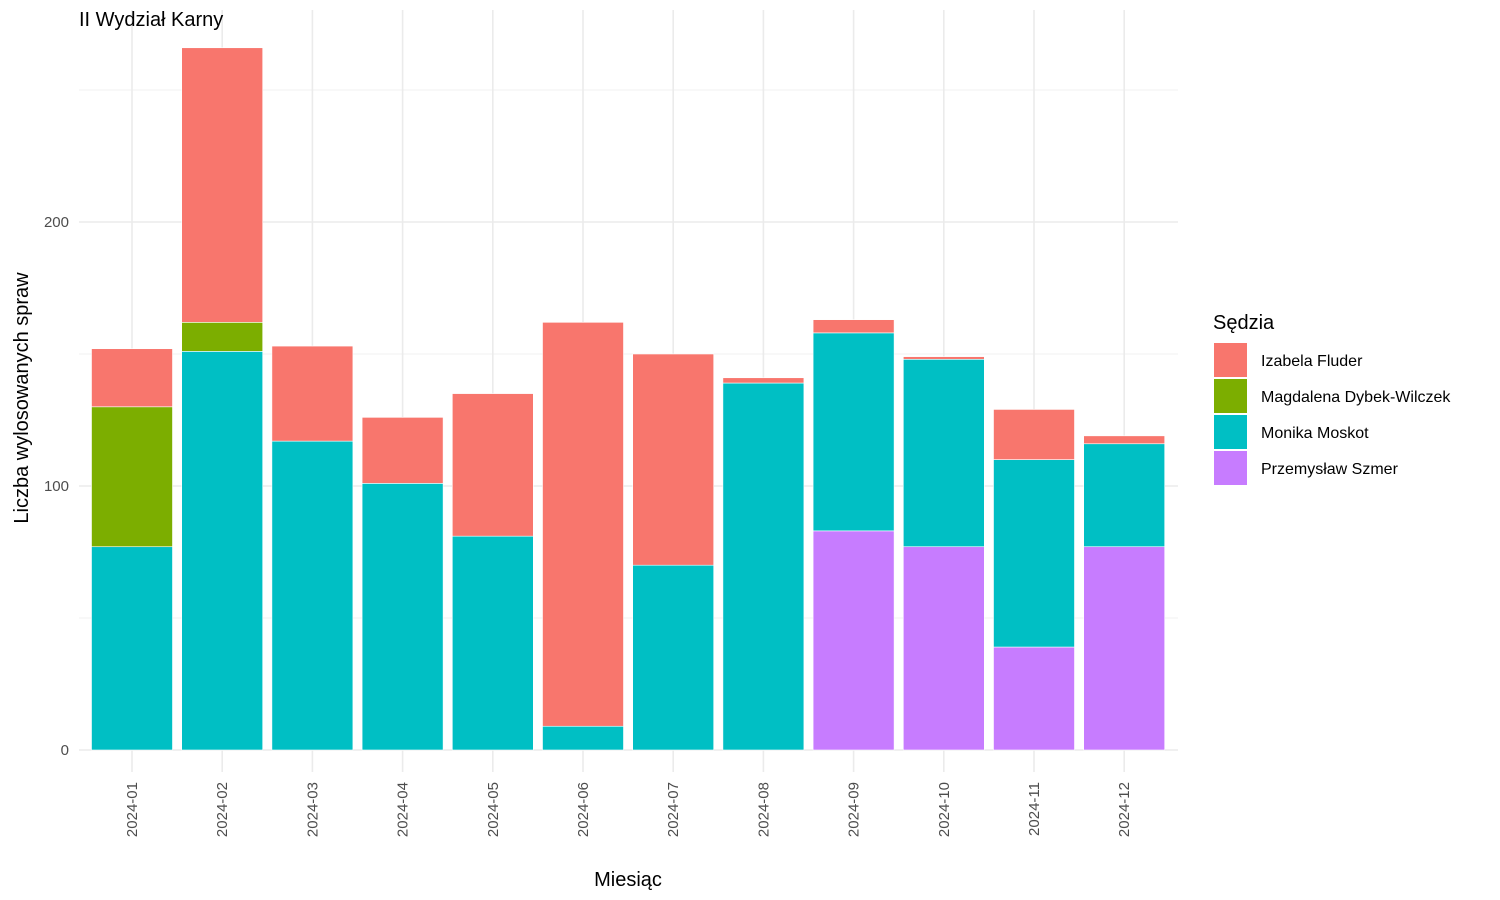 Image resolution: width=1500 pixels, height=900 pixels. I want to click on y-tick-label: 100, so click(56, 486).